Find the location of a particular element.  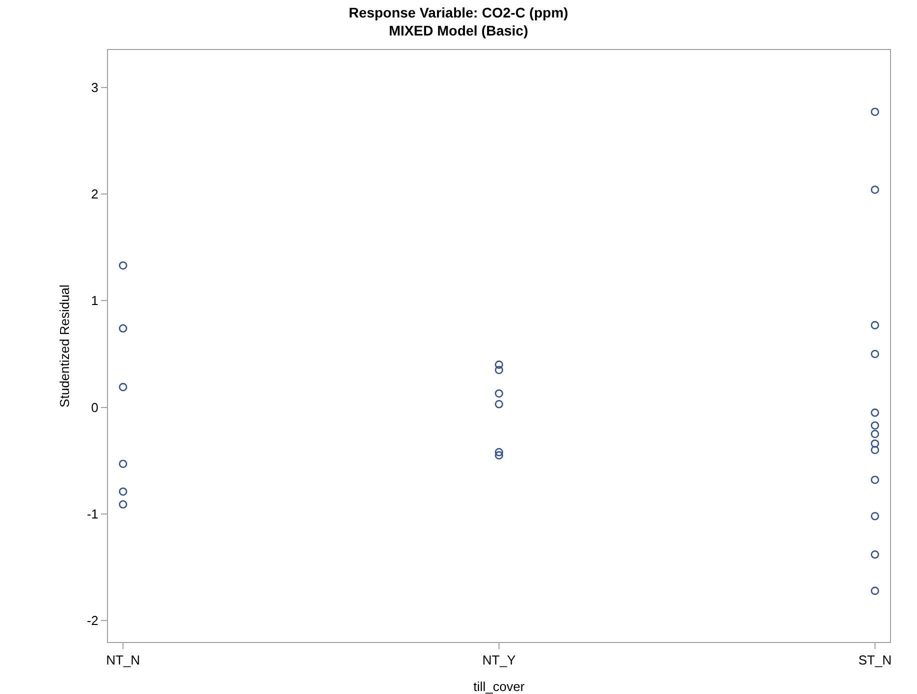

x-axis-title: till_cover is located at coordinates (499, 686).